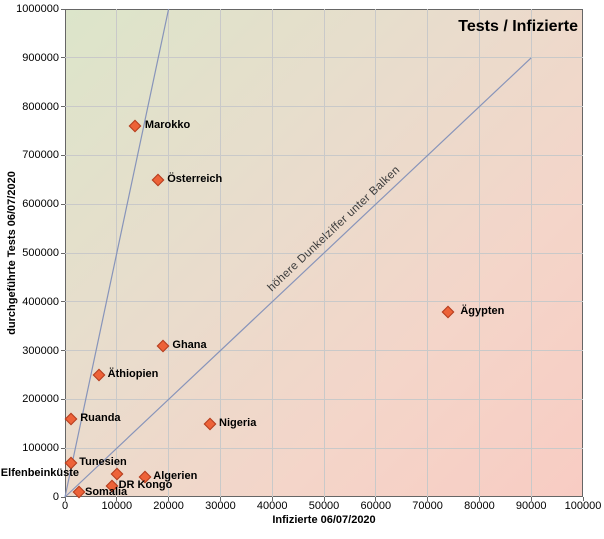 This screenshot has width=604, height=539. Describe the element at coordinates (189, 344) in the screenshot. I see `data-point-label: Ghana` at that location.